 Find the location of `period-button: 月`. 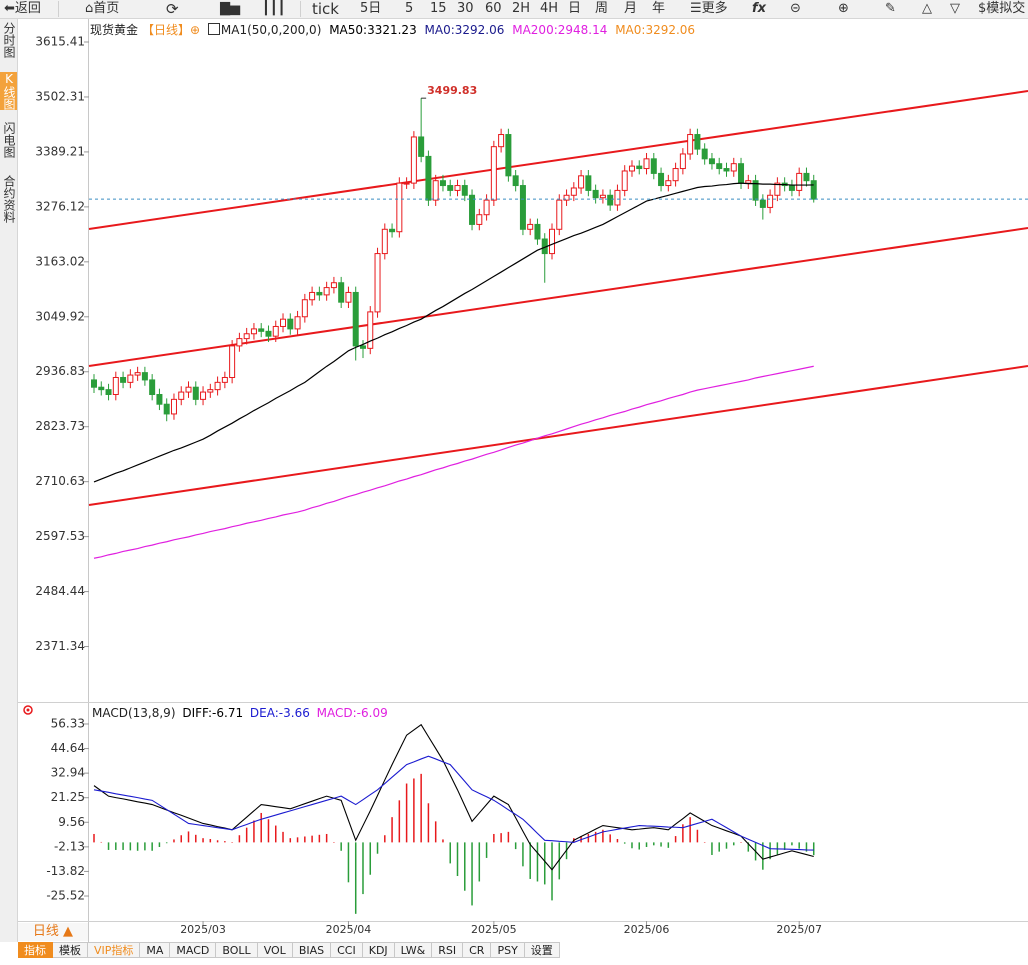

period-button: 月 is located at coordinates (631, 8).